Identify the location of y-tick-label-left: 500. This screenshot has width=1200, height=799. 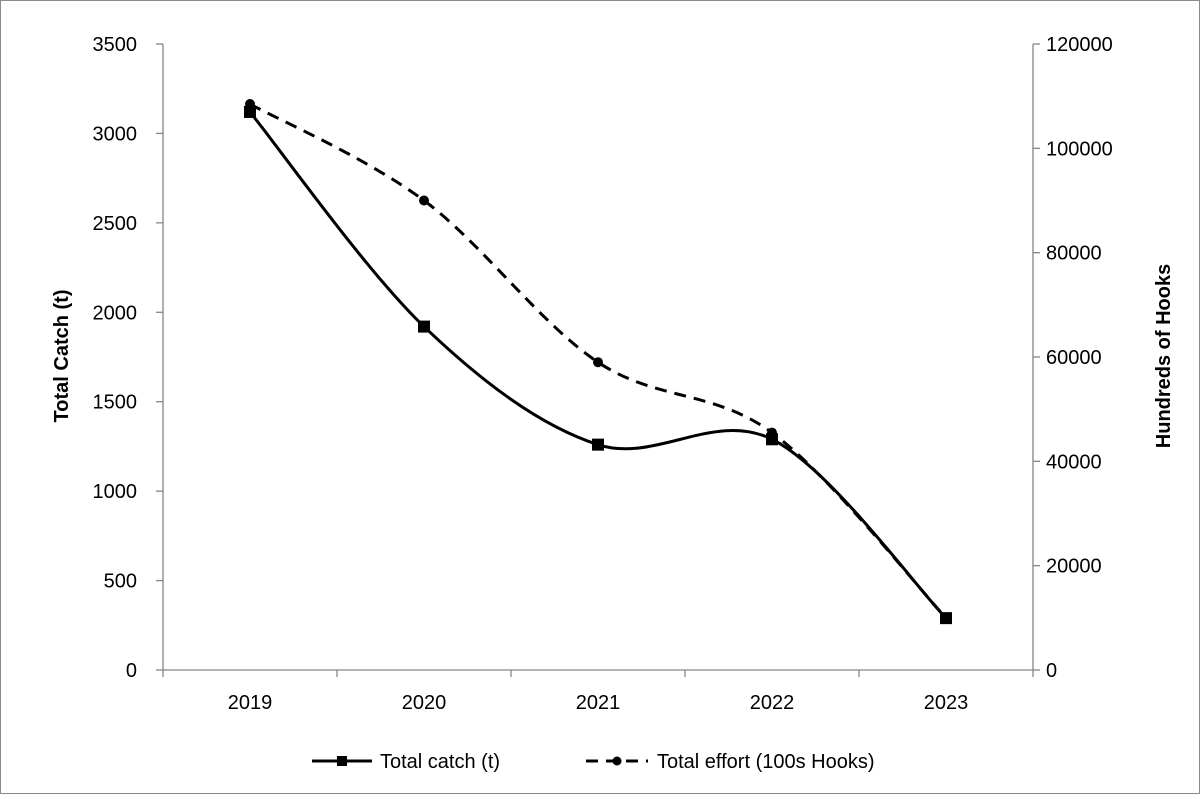
(120, 582).